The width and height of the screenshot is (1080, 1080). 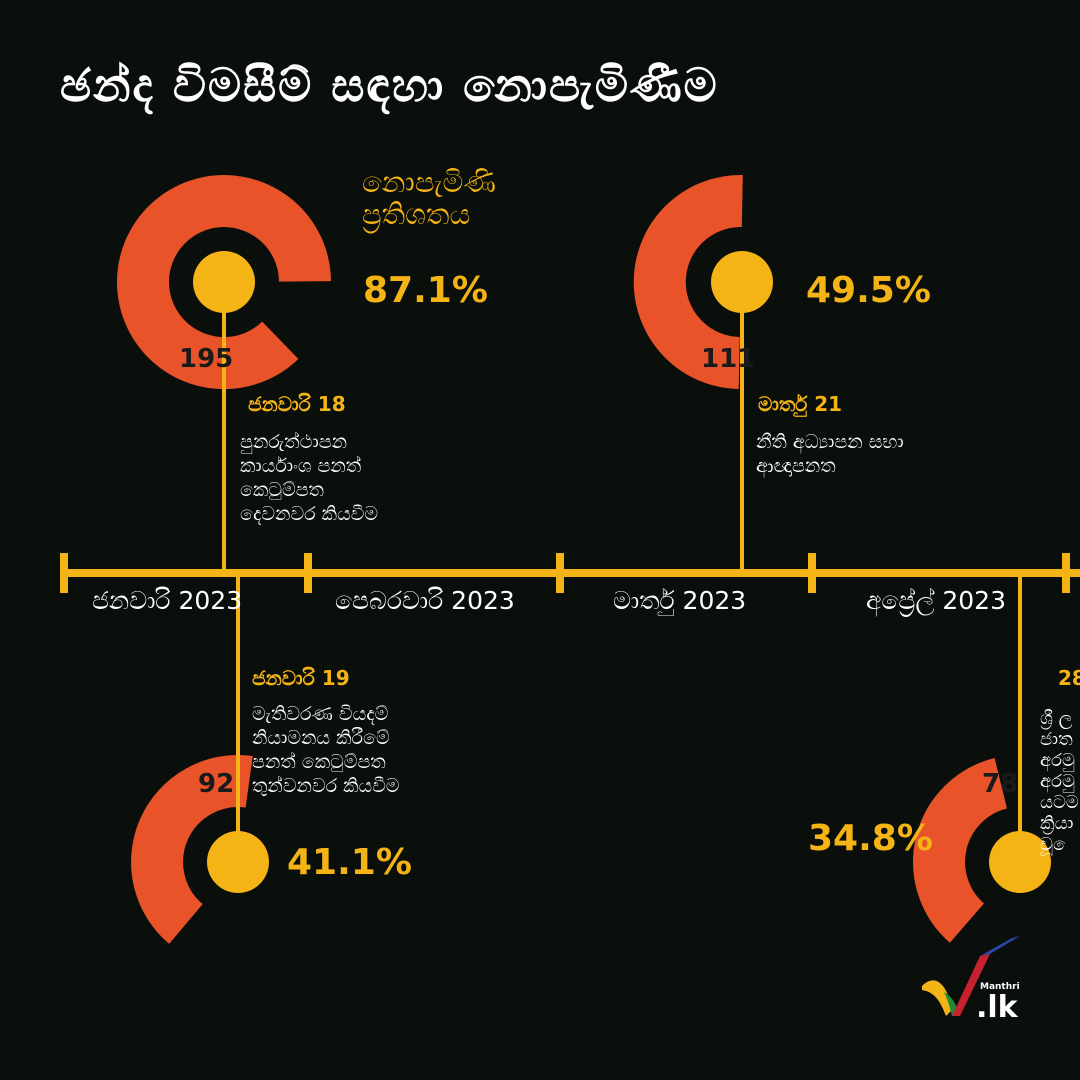 What do you see at coordinates (301, 678) in the screenshot?
I see `event-2-date: ජනවාරි 19` at bounding box center [301, 678].